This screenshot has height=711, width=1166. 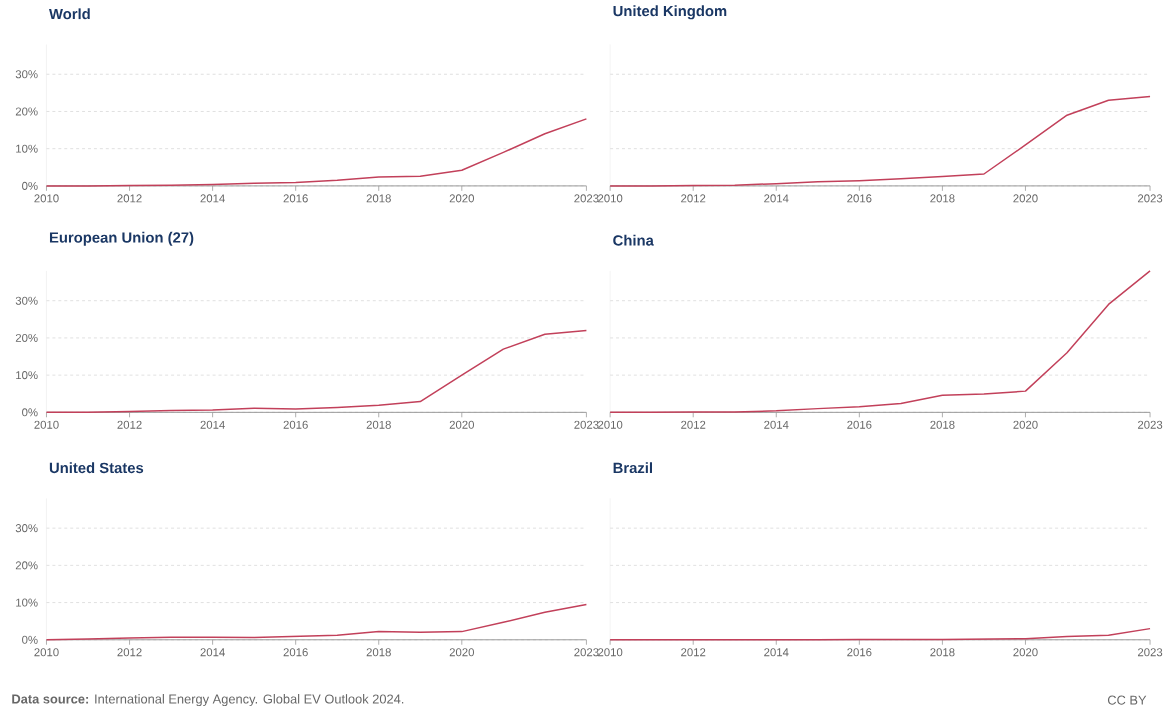 I want to click on chart-title: United Kingdom, so click(x=670, y=12).